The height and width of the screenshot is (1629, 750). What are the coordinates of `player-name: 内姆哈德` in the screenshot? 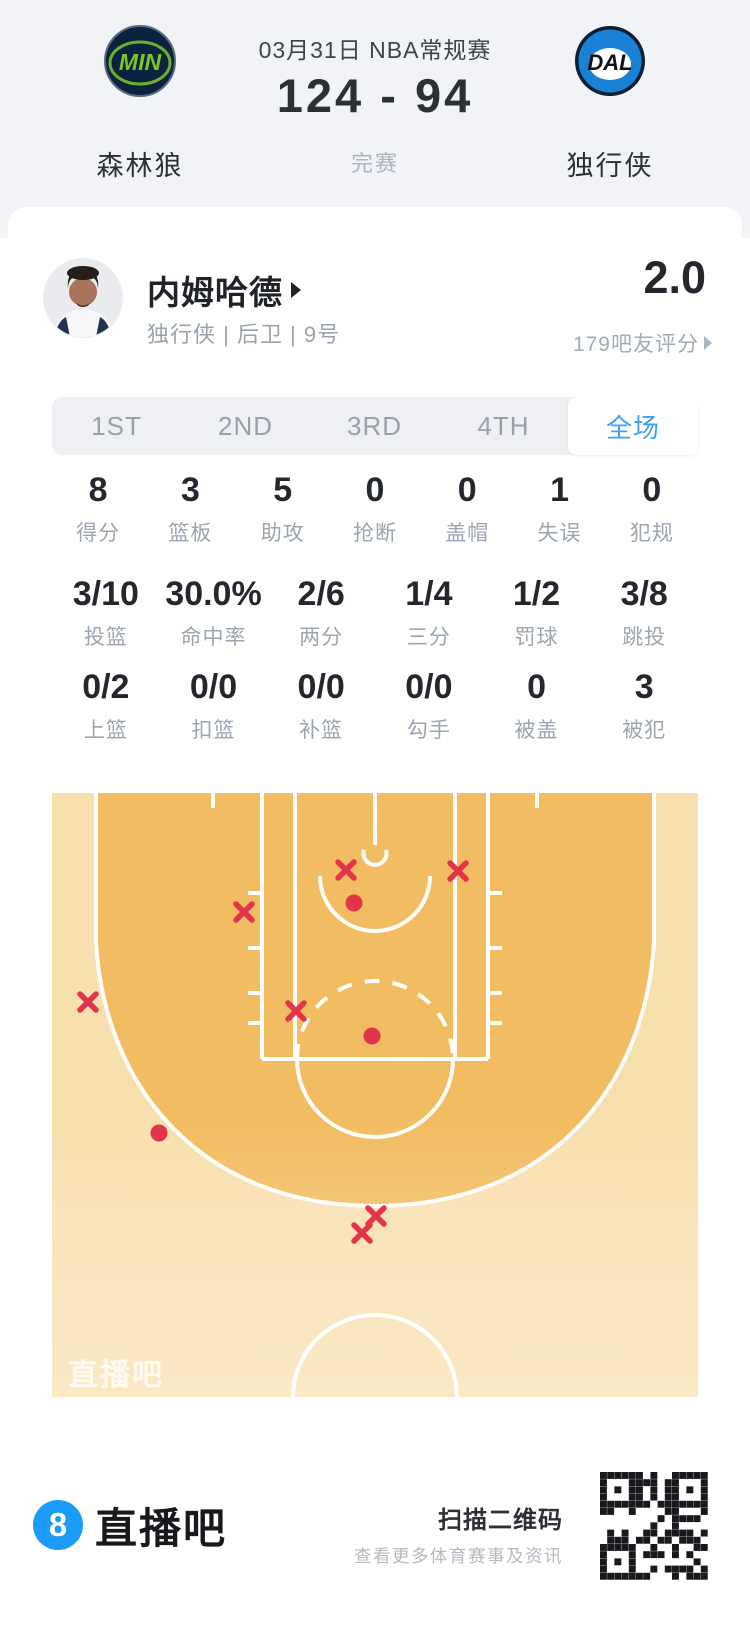 It's located at (224, 290).